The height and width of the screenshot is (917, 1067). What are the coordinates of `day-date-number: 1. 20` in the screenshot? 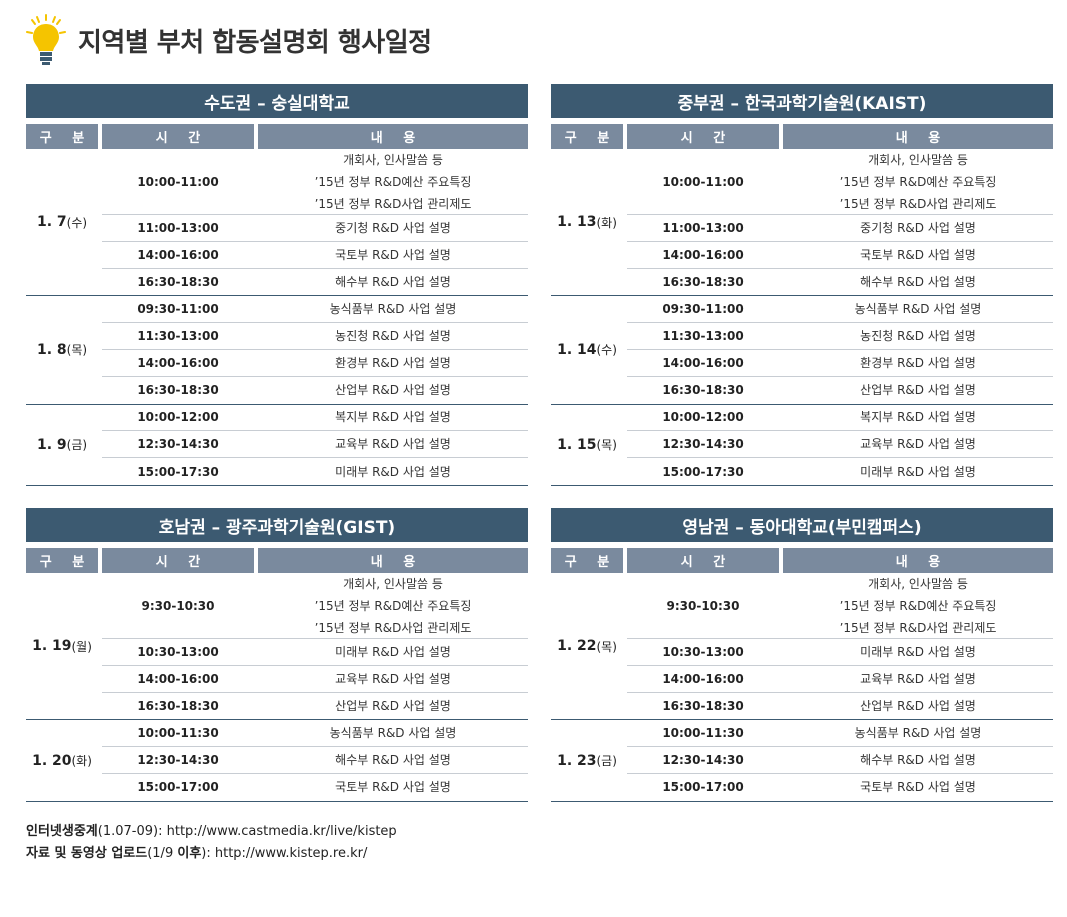 It's located at (52, 760).